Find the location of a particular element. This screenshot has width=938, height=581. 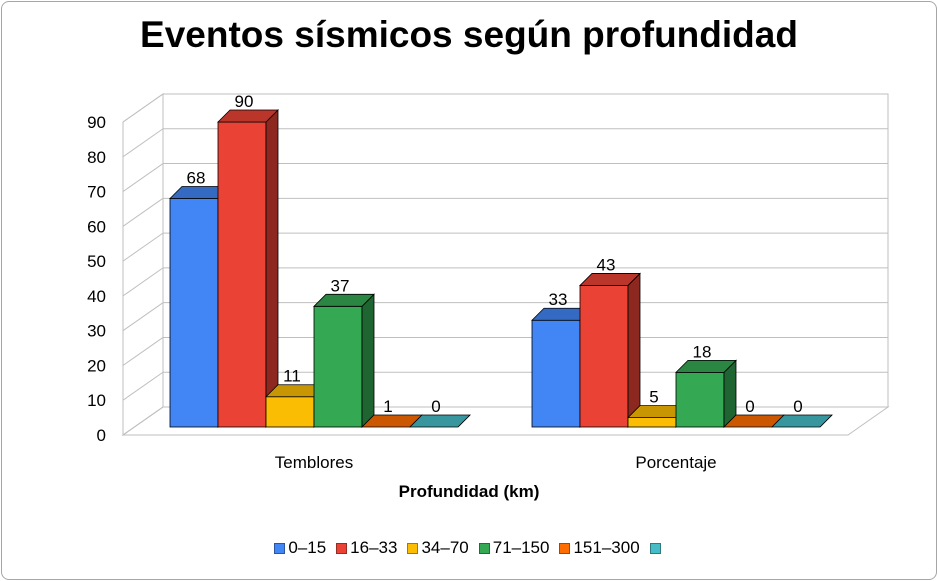

y-tick-label: 80 is located at coordinates (96, 157).